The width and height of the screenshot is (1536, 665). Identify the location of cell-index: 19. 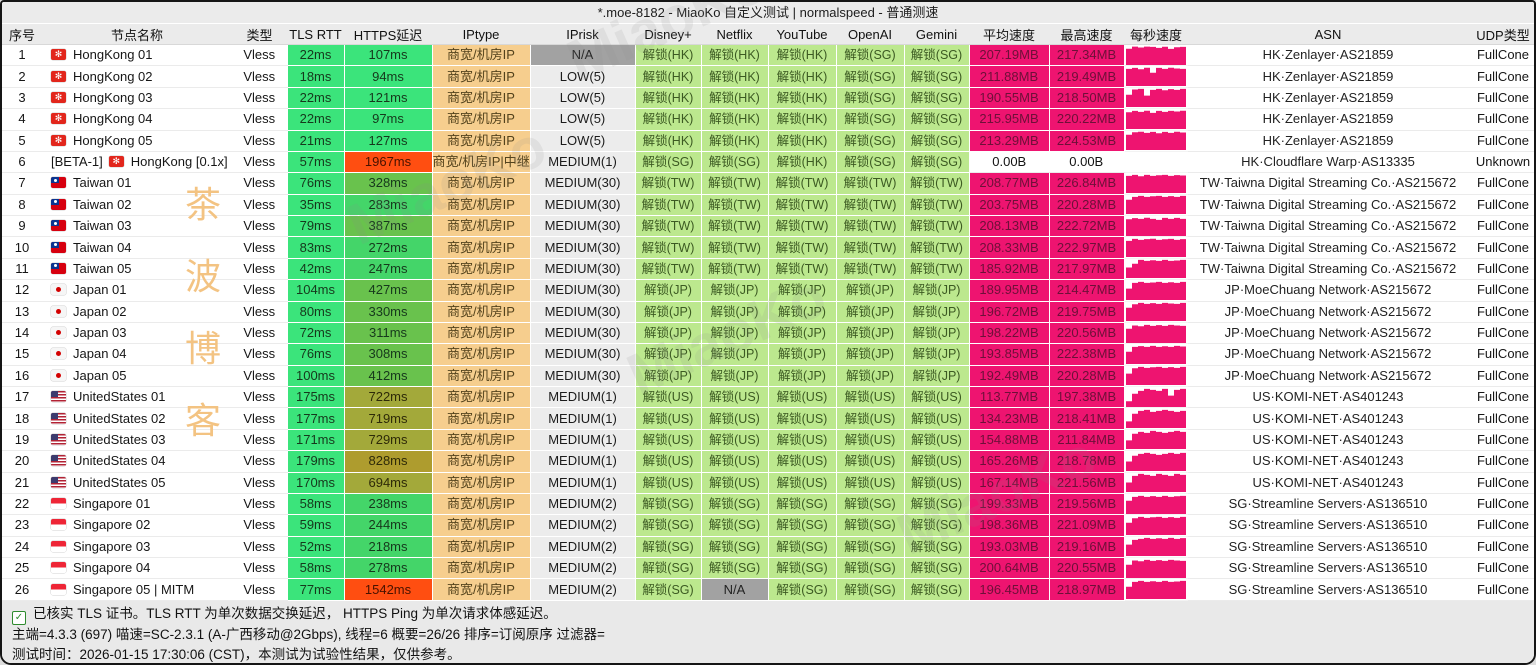
(22, 440).